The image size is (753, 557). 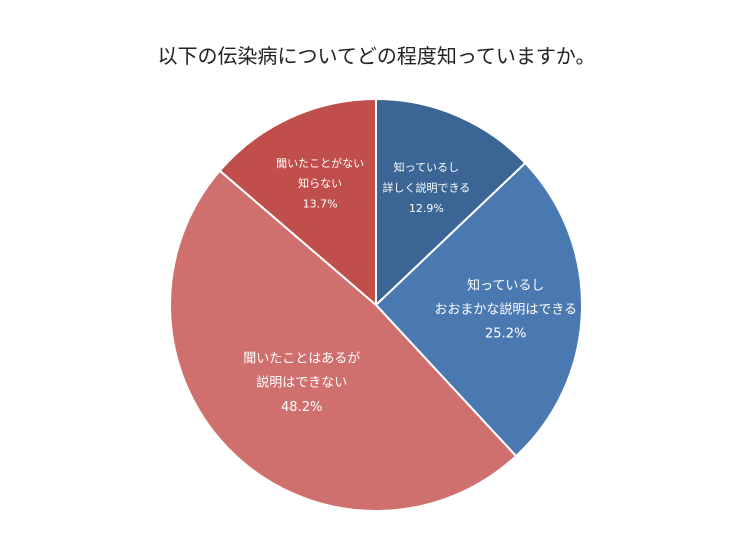 What do you see at coordinates (320, 204) in the screenshot?
I see `slice-percent: 13.7%` at bounding box center [320, 204].